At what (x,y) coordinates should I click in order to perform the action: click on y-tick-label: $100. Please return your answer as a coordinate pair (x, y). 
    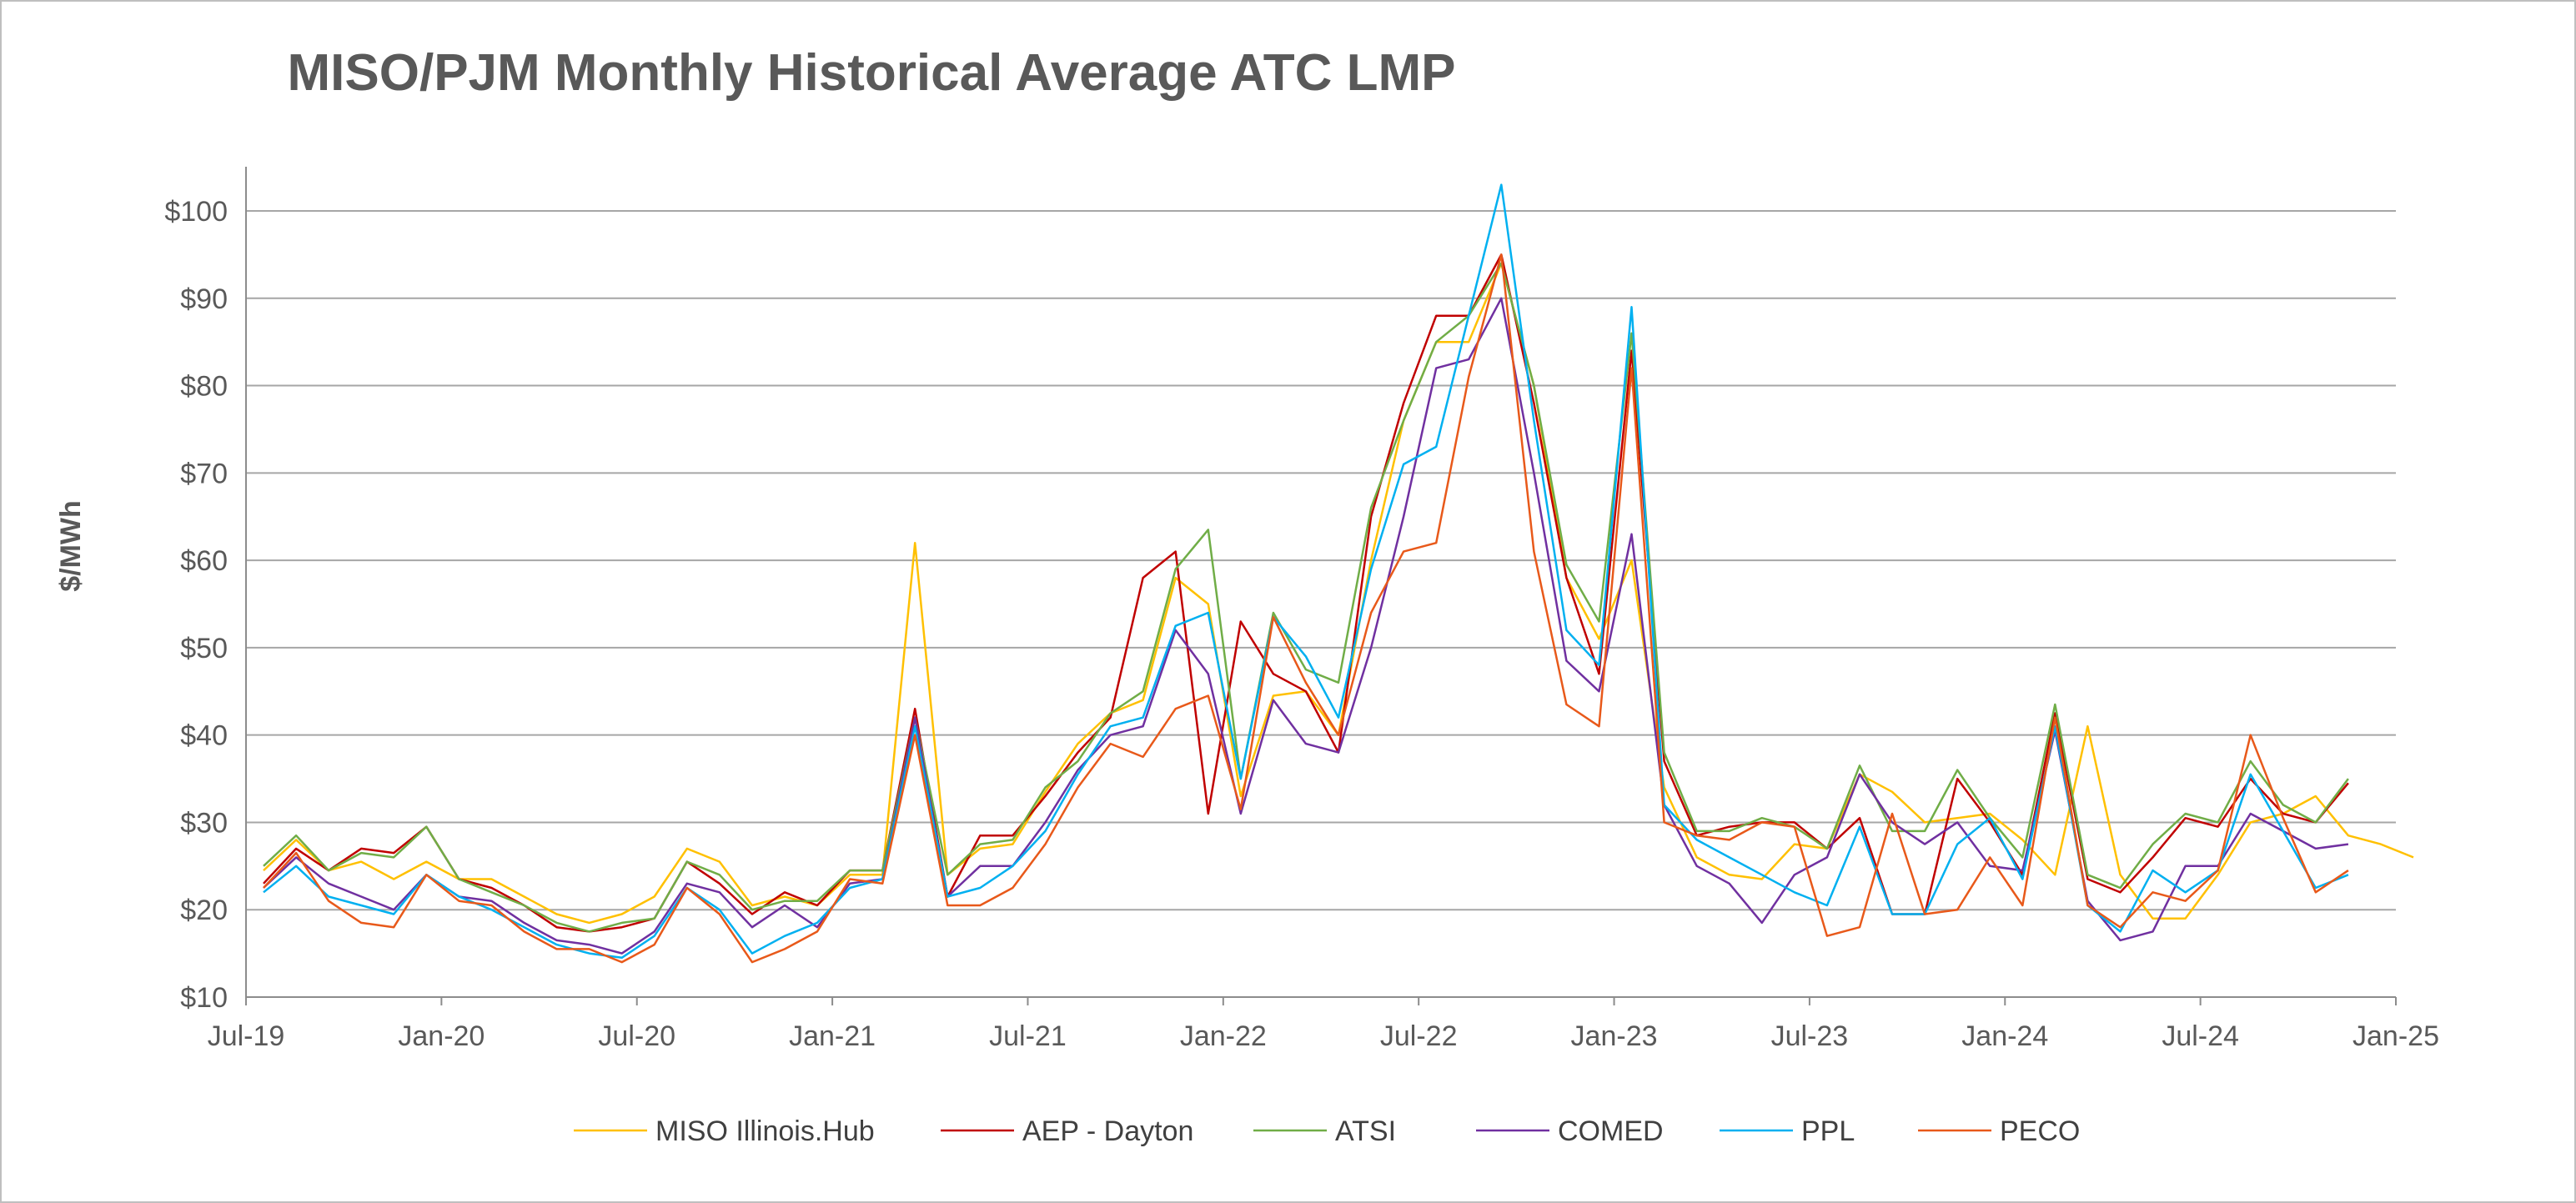
    Looking at the image, I should click on (196, 212).